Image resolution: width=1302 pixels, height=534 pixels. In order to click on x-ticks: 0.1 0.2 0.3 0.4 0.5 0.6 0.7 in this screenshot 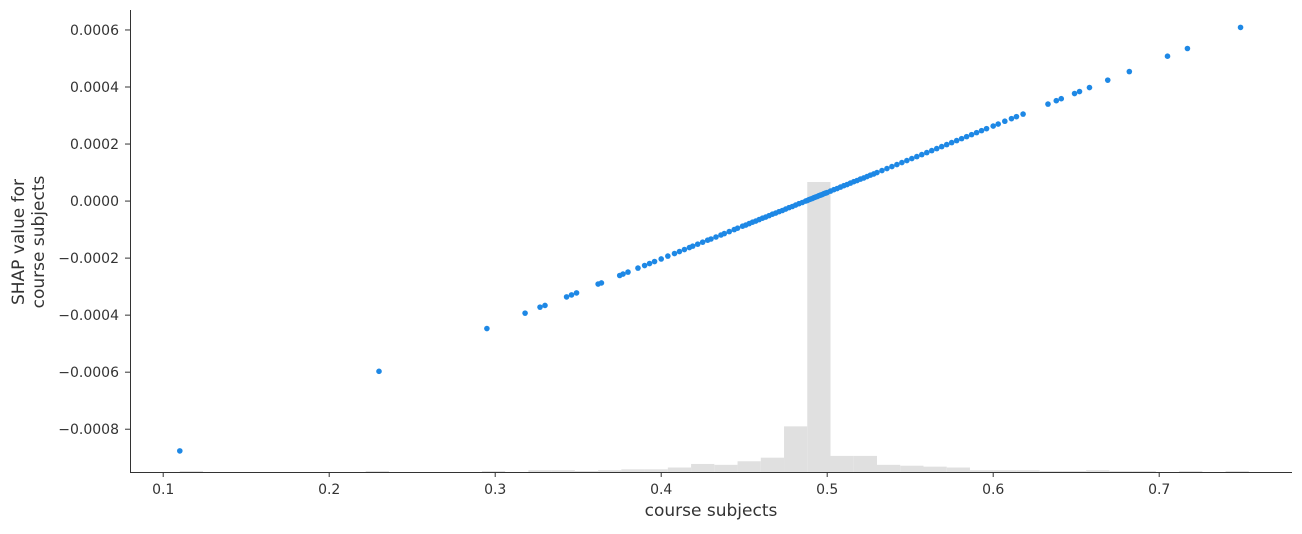, I will do `click(661, 485)`.